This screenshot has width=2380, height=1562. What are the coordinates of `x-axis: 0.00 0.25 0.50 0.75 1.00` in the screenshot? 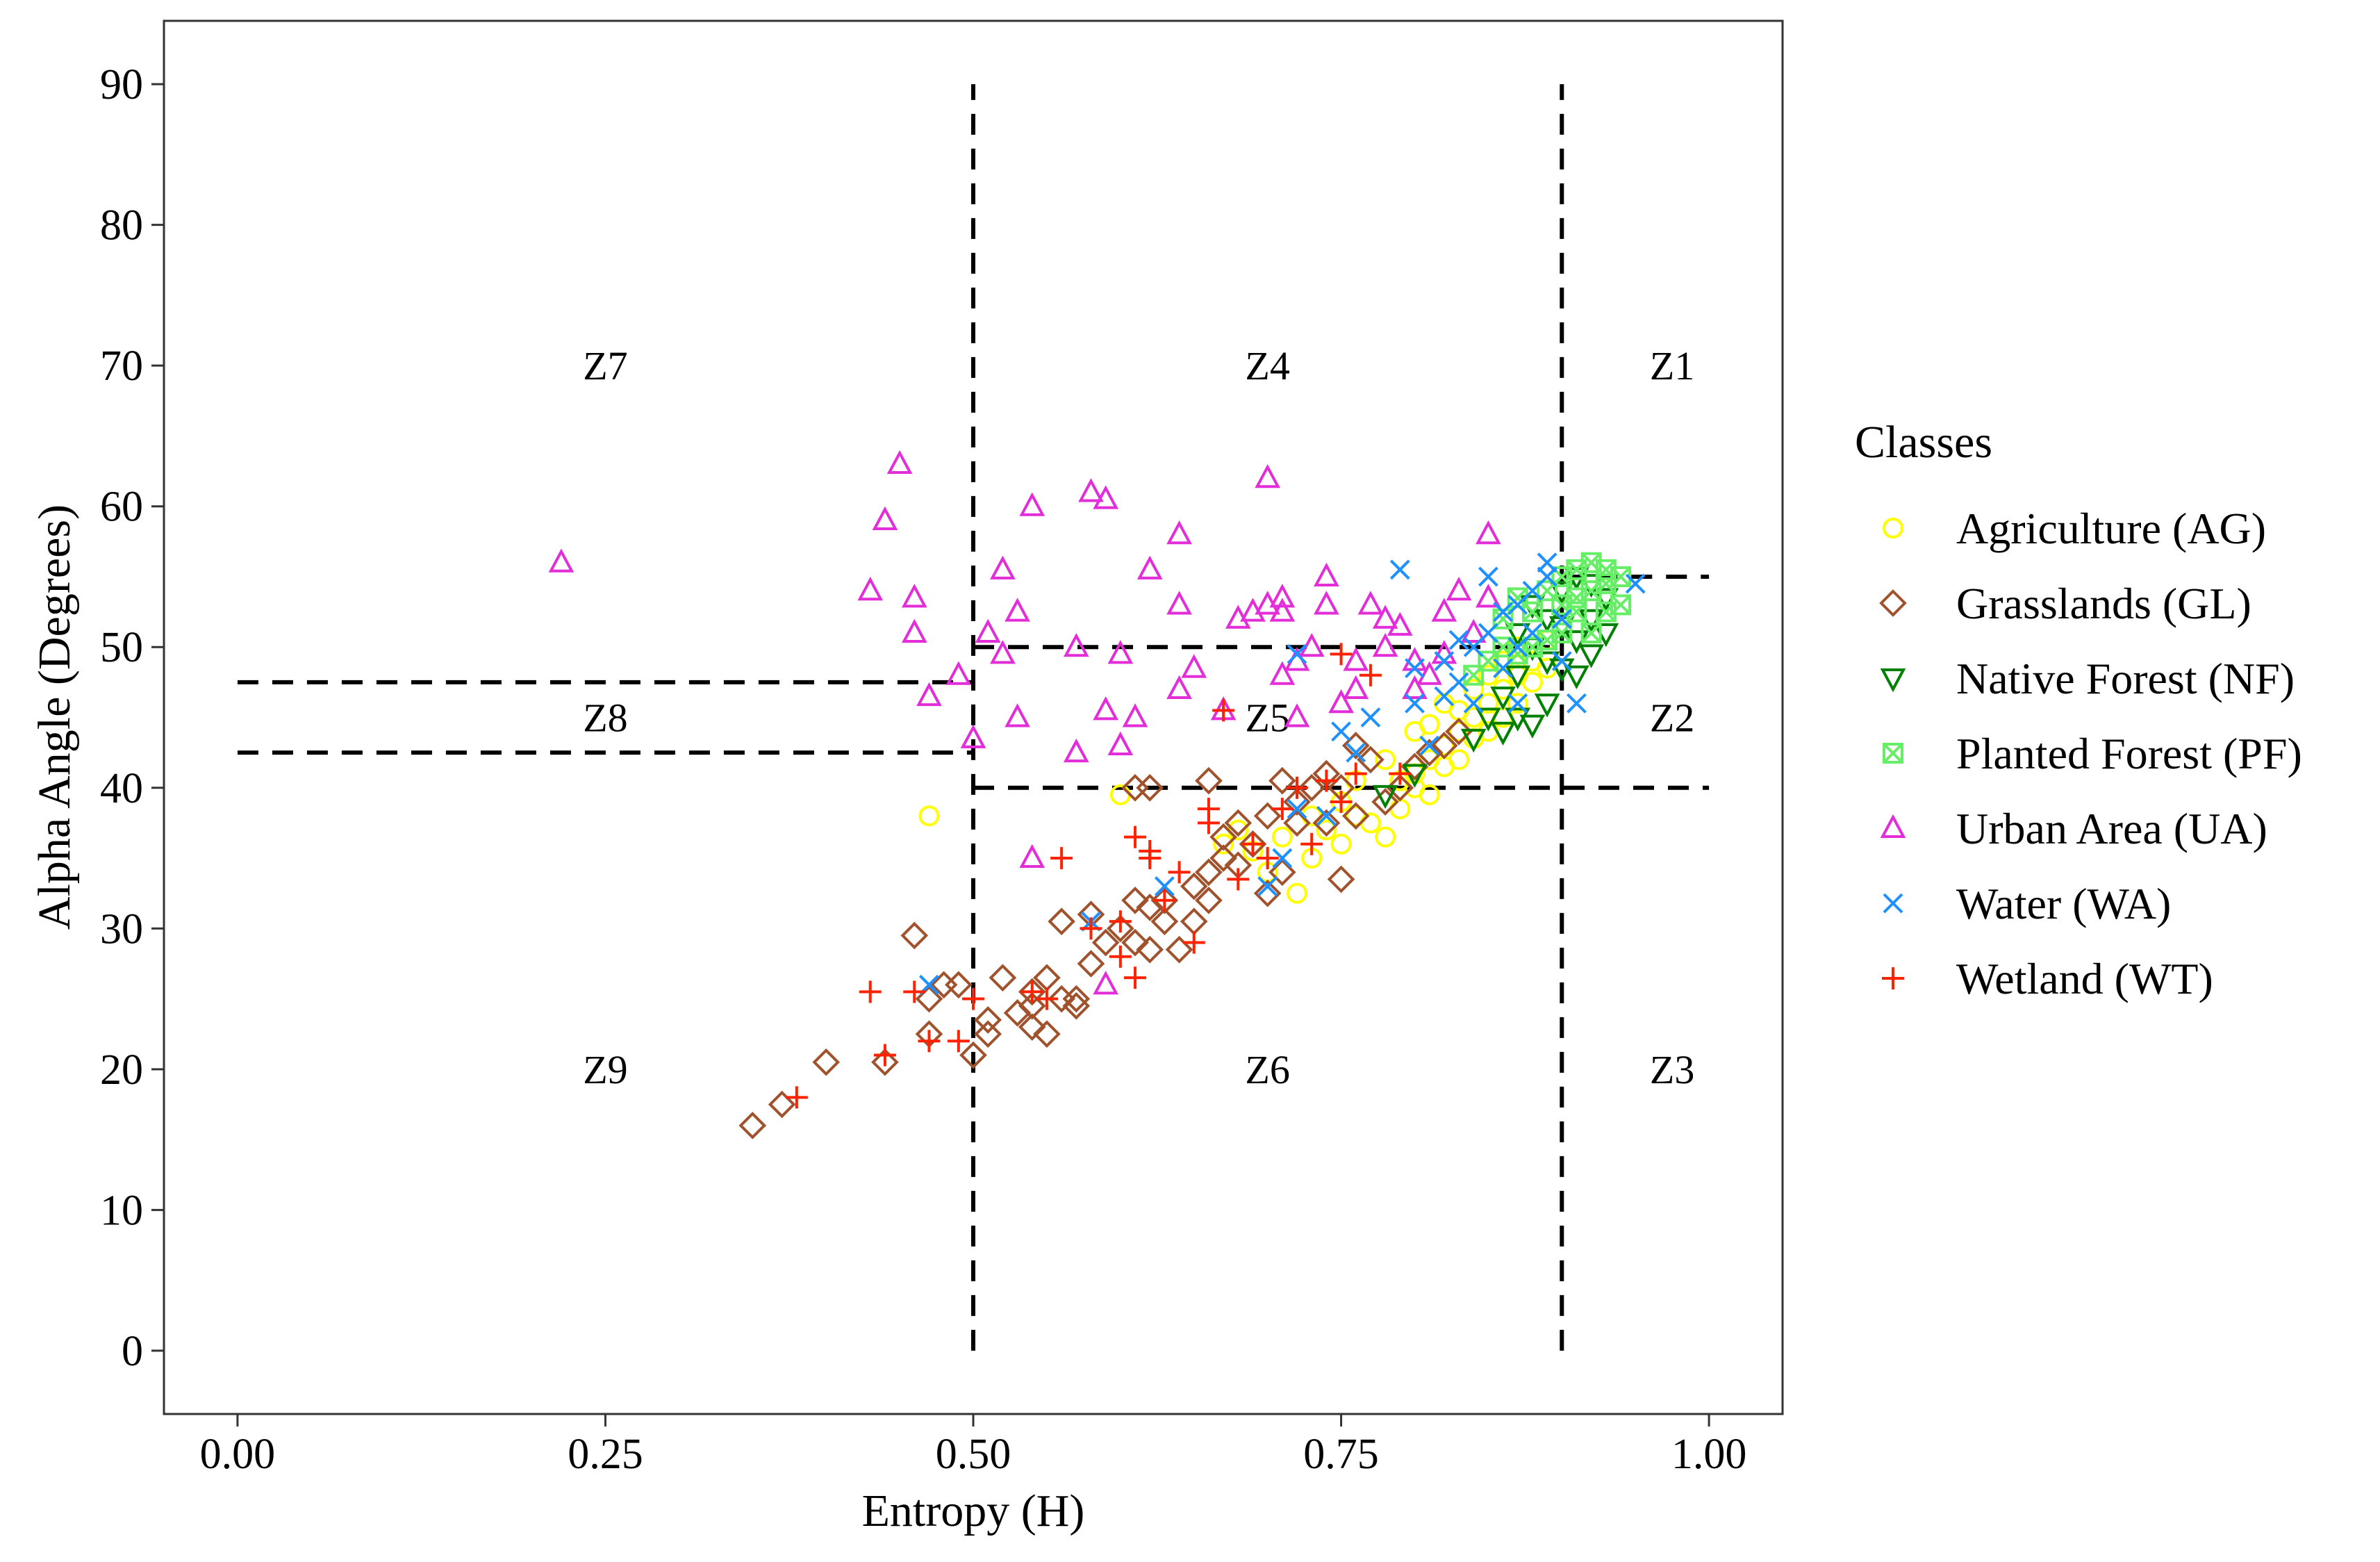 It's located at (973, 1446).